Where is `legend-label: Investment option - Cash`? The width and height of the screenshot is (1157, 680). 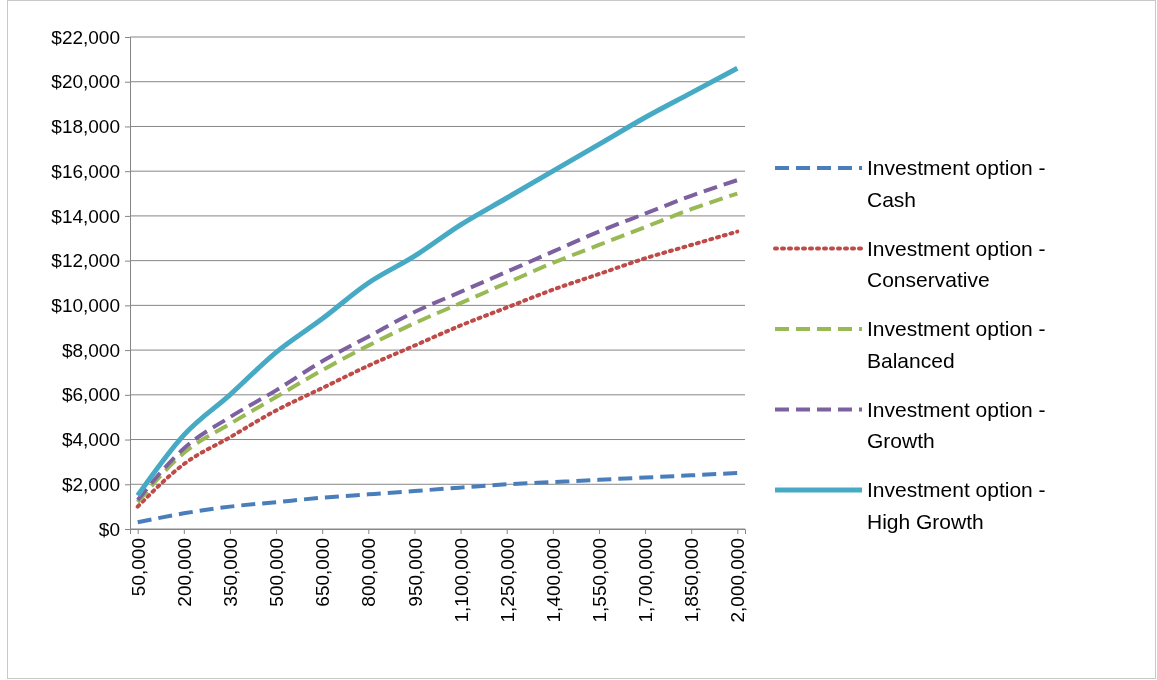
legend-label: Investment option - Cash is located at coordinates (956, 183).